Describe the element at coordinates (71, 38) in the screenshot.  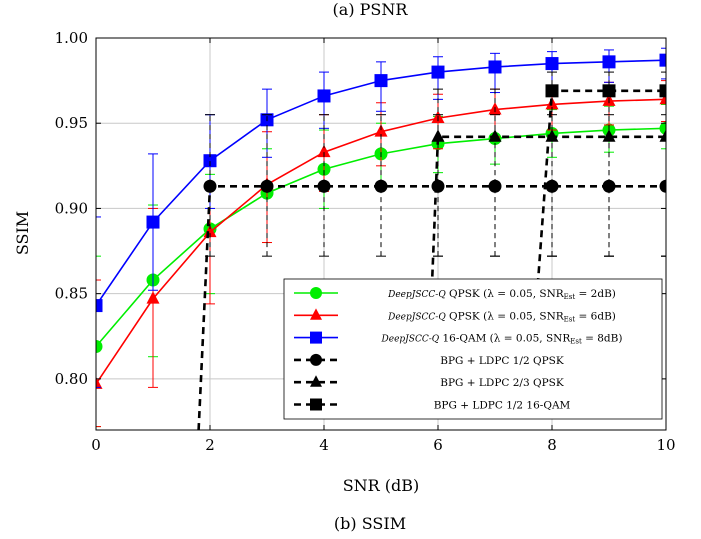
I see `y-tick-label: 1.00` at that location.